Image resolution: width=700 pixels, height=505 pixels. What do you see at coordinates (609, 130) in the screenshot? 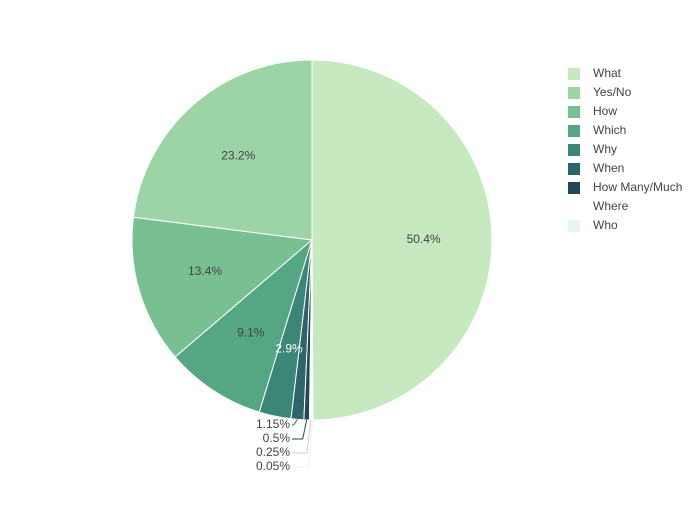
I see `legend-label: Which` at bounding box center [609, 130].